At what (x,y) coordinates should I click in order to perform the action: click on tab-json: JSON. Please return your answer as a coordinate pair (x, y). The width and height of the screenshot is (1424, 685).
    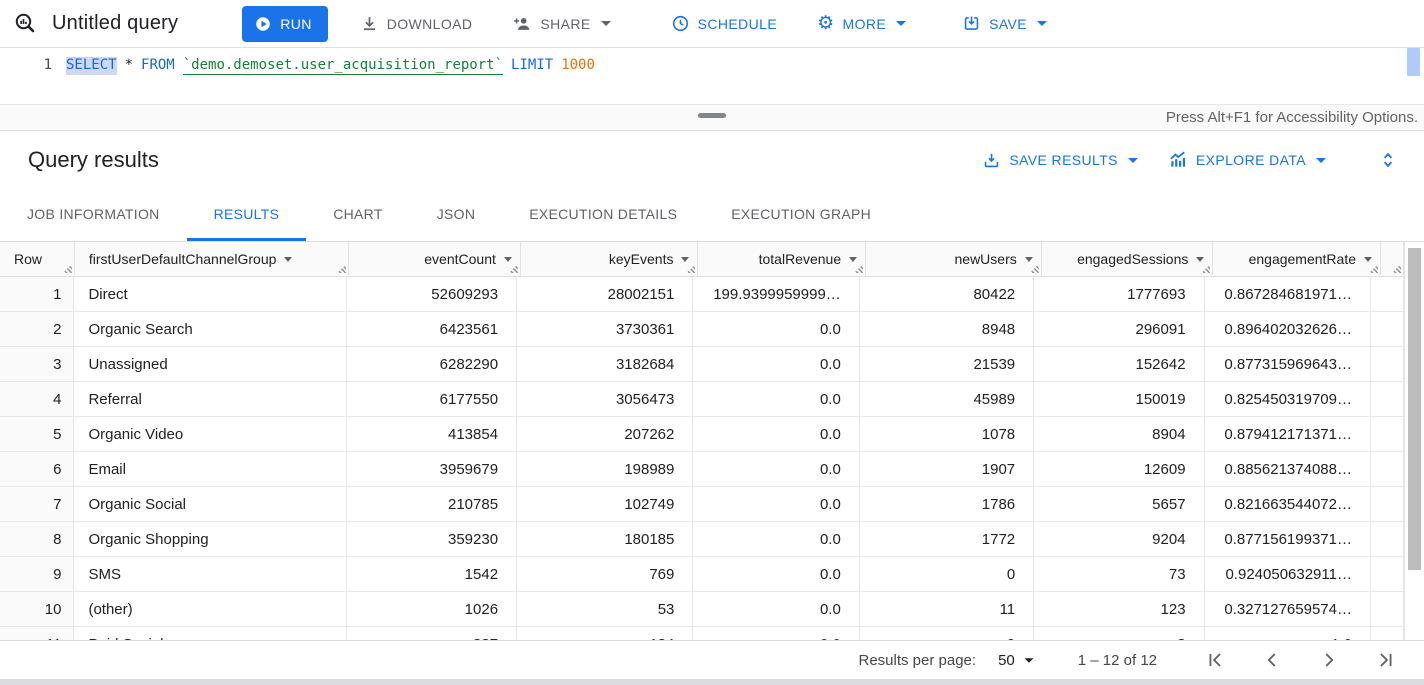
    Looking at the image, I should click on (456, 215).